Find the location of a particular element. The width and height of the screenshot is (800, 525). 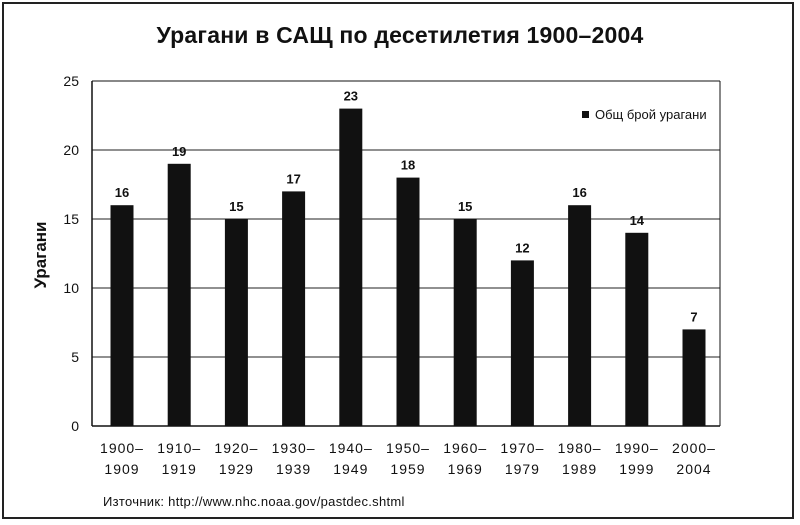

y-tick-label: 10 is located at coordinates (71, 288).